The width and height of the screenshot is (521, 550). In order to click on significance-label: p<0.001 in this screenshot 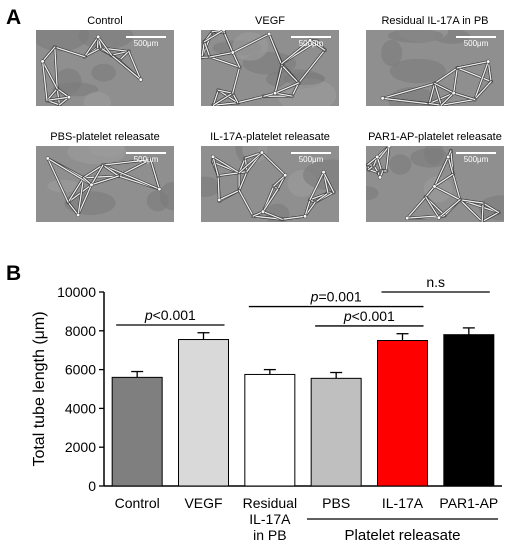, I will do `click(369, 316)`.